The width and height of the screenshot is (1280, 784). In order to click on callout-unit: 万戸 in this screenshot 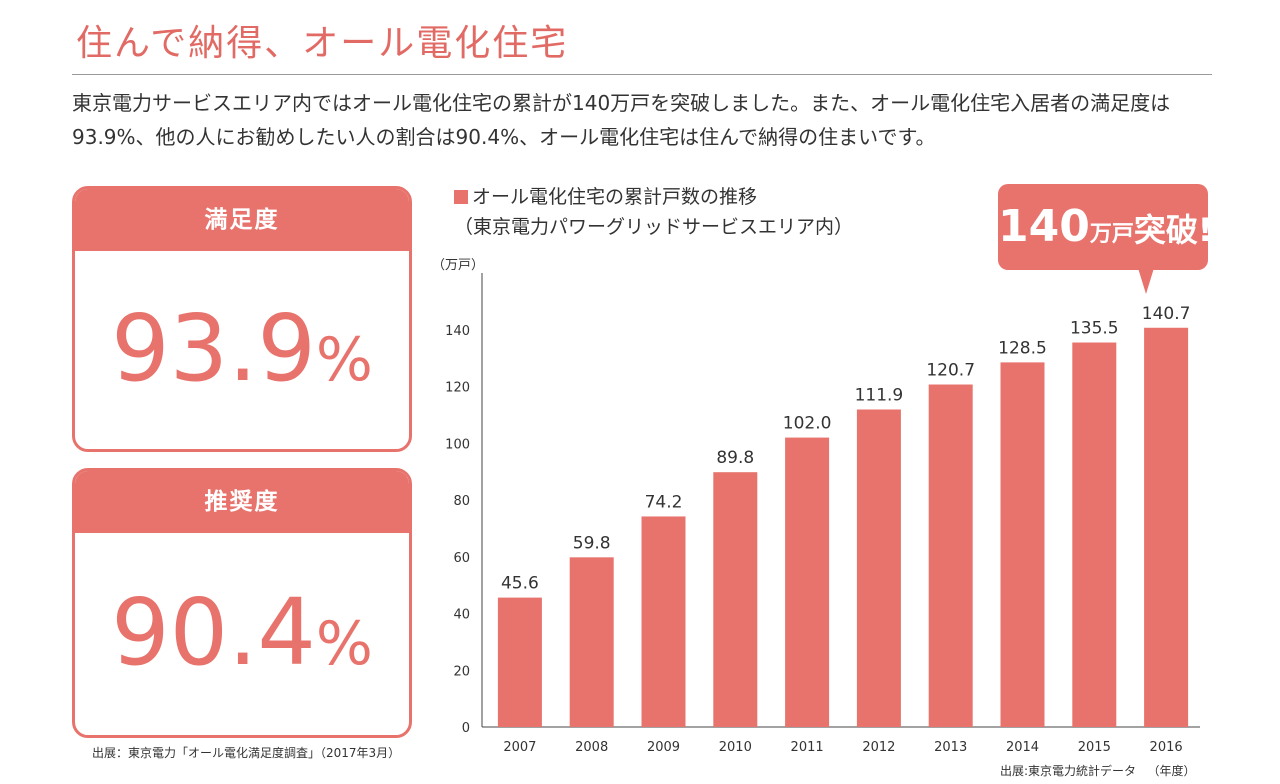, I will do `click(1111, 234)`.